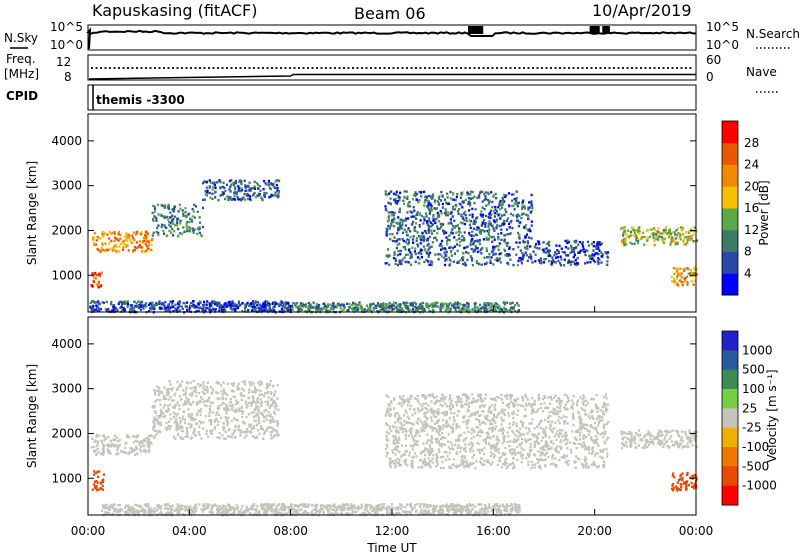 This screenshot has height=554, width=800. I want to click on noise-left-tick-bottom: 10^0, so click(66, 45).